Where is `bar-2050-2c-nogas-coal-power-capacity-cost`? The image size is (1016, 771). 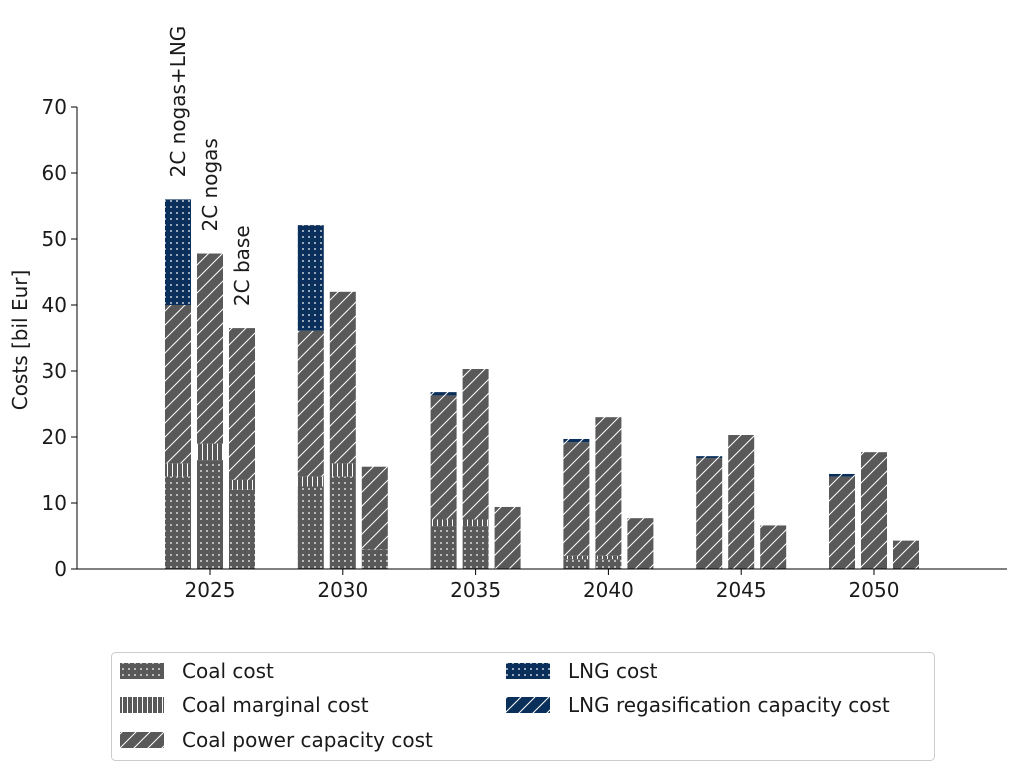 bar-2050-2c-nogas-coal-power-capacity-cost is located at coordinates (874, 510).